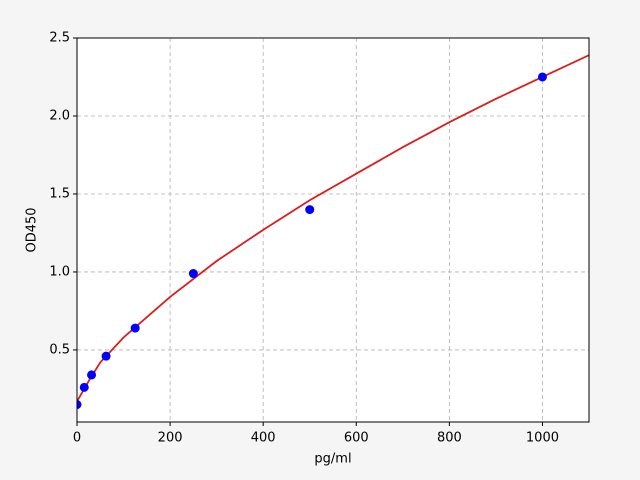 Image resolution: width=640 pixels, height=480 pixels. What do you see at coordinates (59, 193) in the screenshot?
I see `y-tick-label: 1.5` at bounding box center [59, 193].